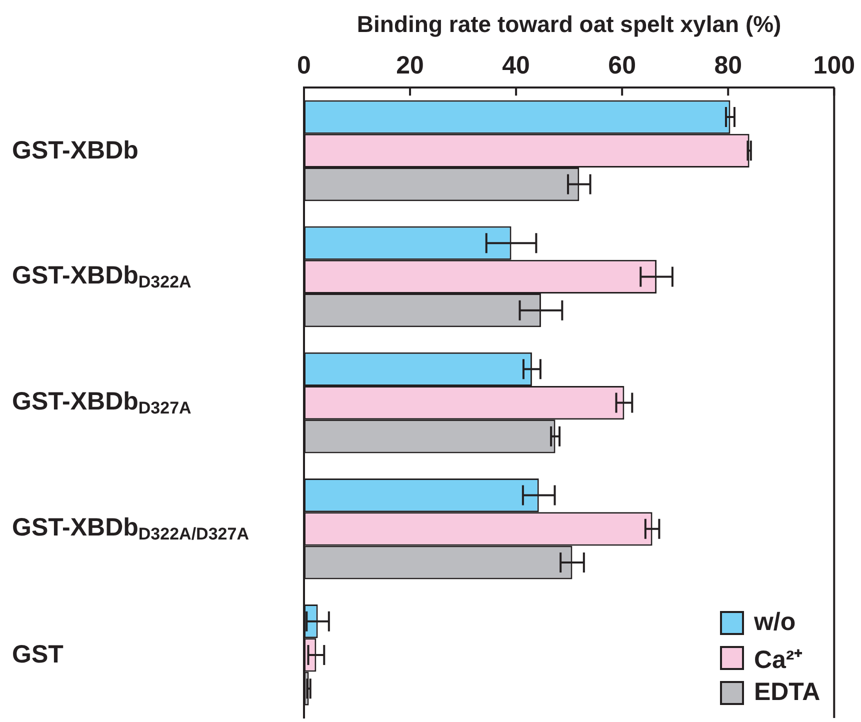 The width and height of the screenshot is (861, 722). What do you see at coordinates (516, 65) in the screenshot?
I see `x-tick-label: 40` at bounding box center [516, 65].